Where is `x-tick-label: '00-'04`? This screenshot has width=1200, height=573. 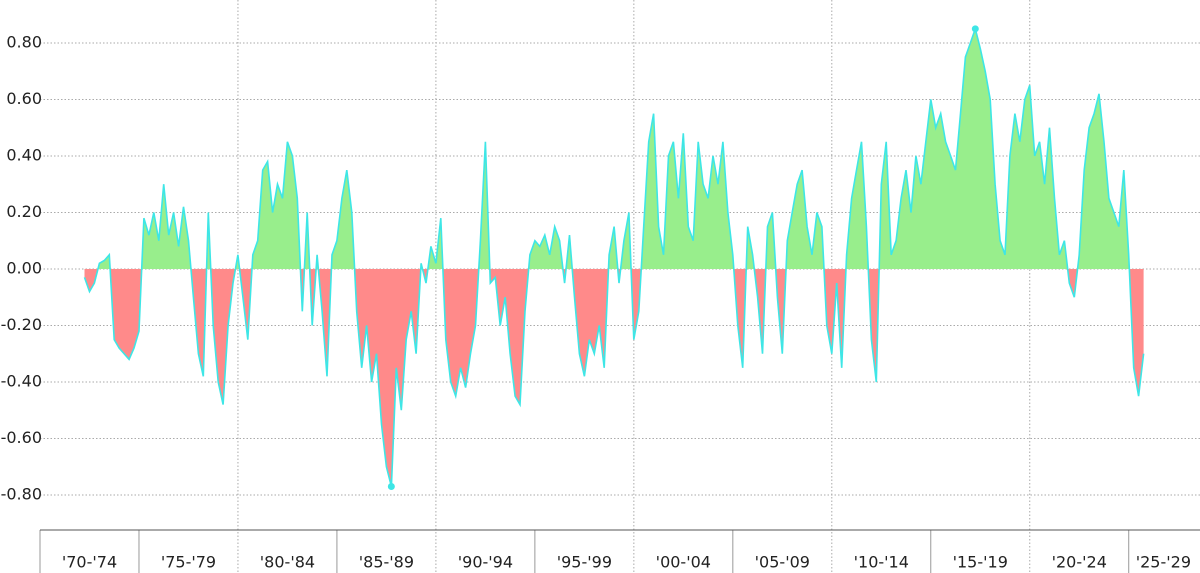
x-tick-label: '00-'04 is located at coordinates (683, 562).